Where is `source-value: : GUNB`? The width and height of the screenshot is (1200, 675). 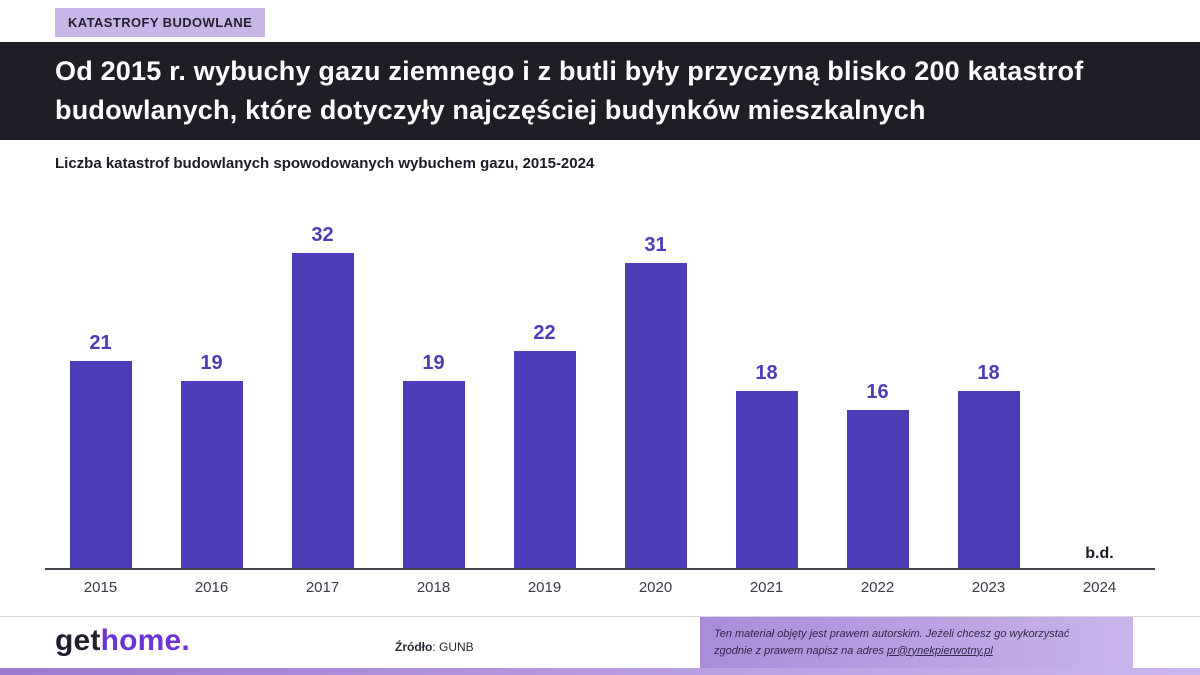 source-value: : GUNB is located at coordinates (453, 647).